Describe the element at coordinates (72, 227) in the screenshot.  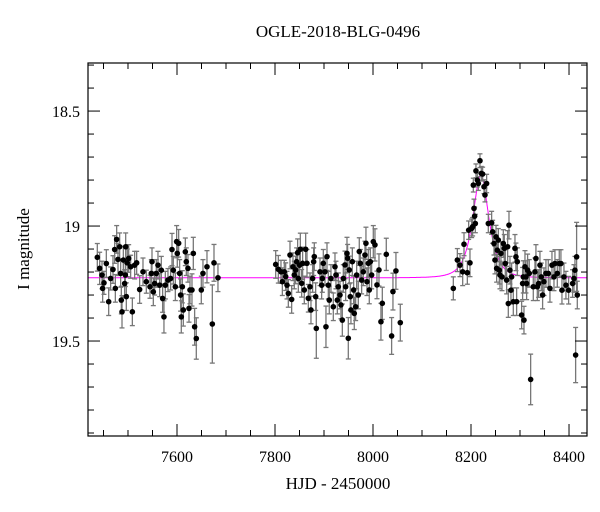
I see `y-tick-label: 19` at that location.